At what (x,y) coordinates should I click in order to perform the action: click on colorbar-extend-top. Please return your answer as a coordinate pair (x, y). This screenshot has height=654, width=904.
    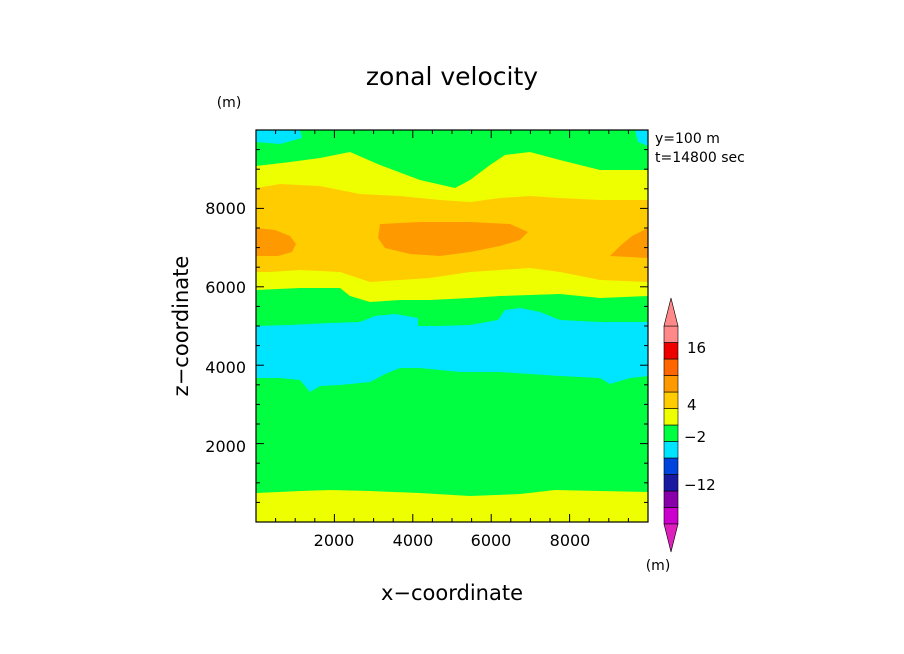
    Looking at the image, I should click on (671, 312).